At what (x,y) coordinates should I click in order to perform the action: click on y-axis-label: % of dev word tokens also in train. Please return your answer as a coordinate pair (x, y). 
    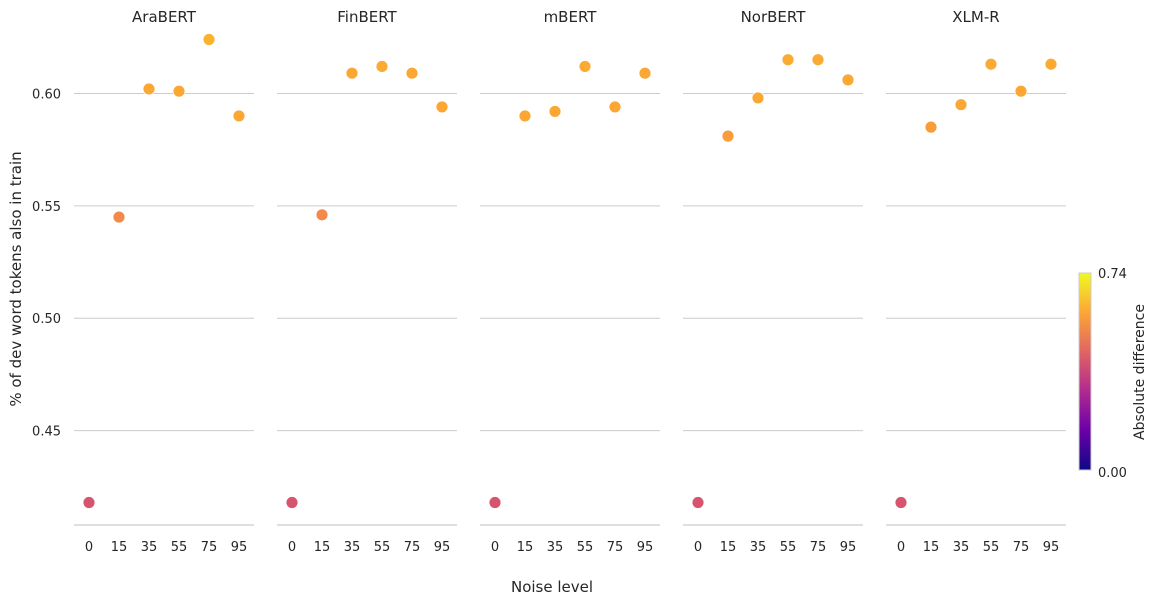
    Looking at the image, I should click on (16, 278).